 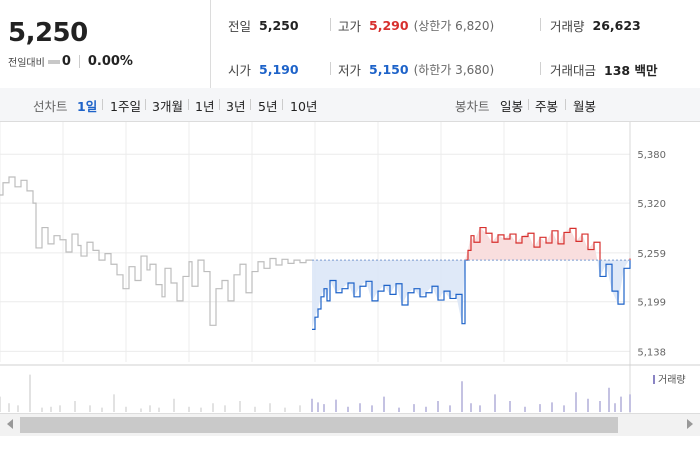 What do you see at coordinates (236, 106) in the screenshot?
I see `tab-3-years: 3년` at bounding box center [236, 106].